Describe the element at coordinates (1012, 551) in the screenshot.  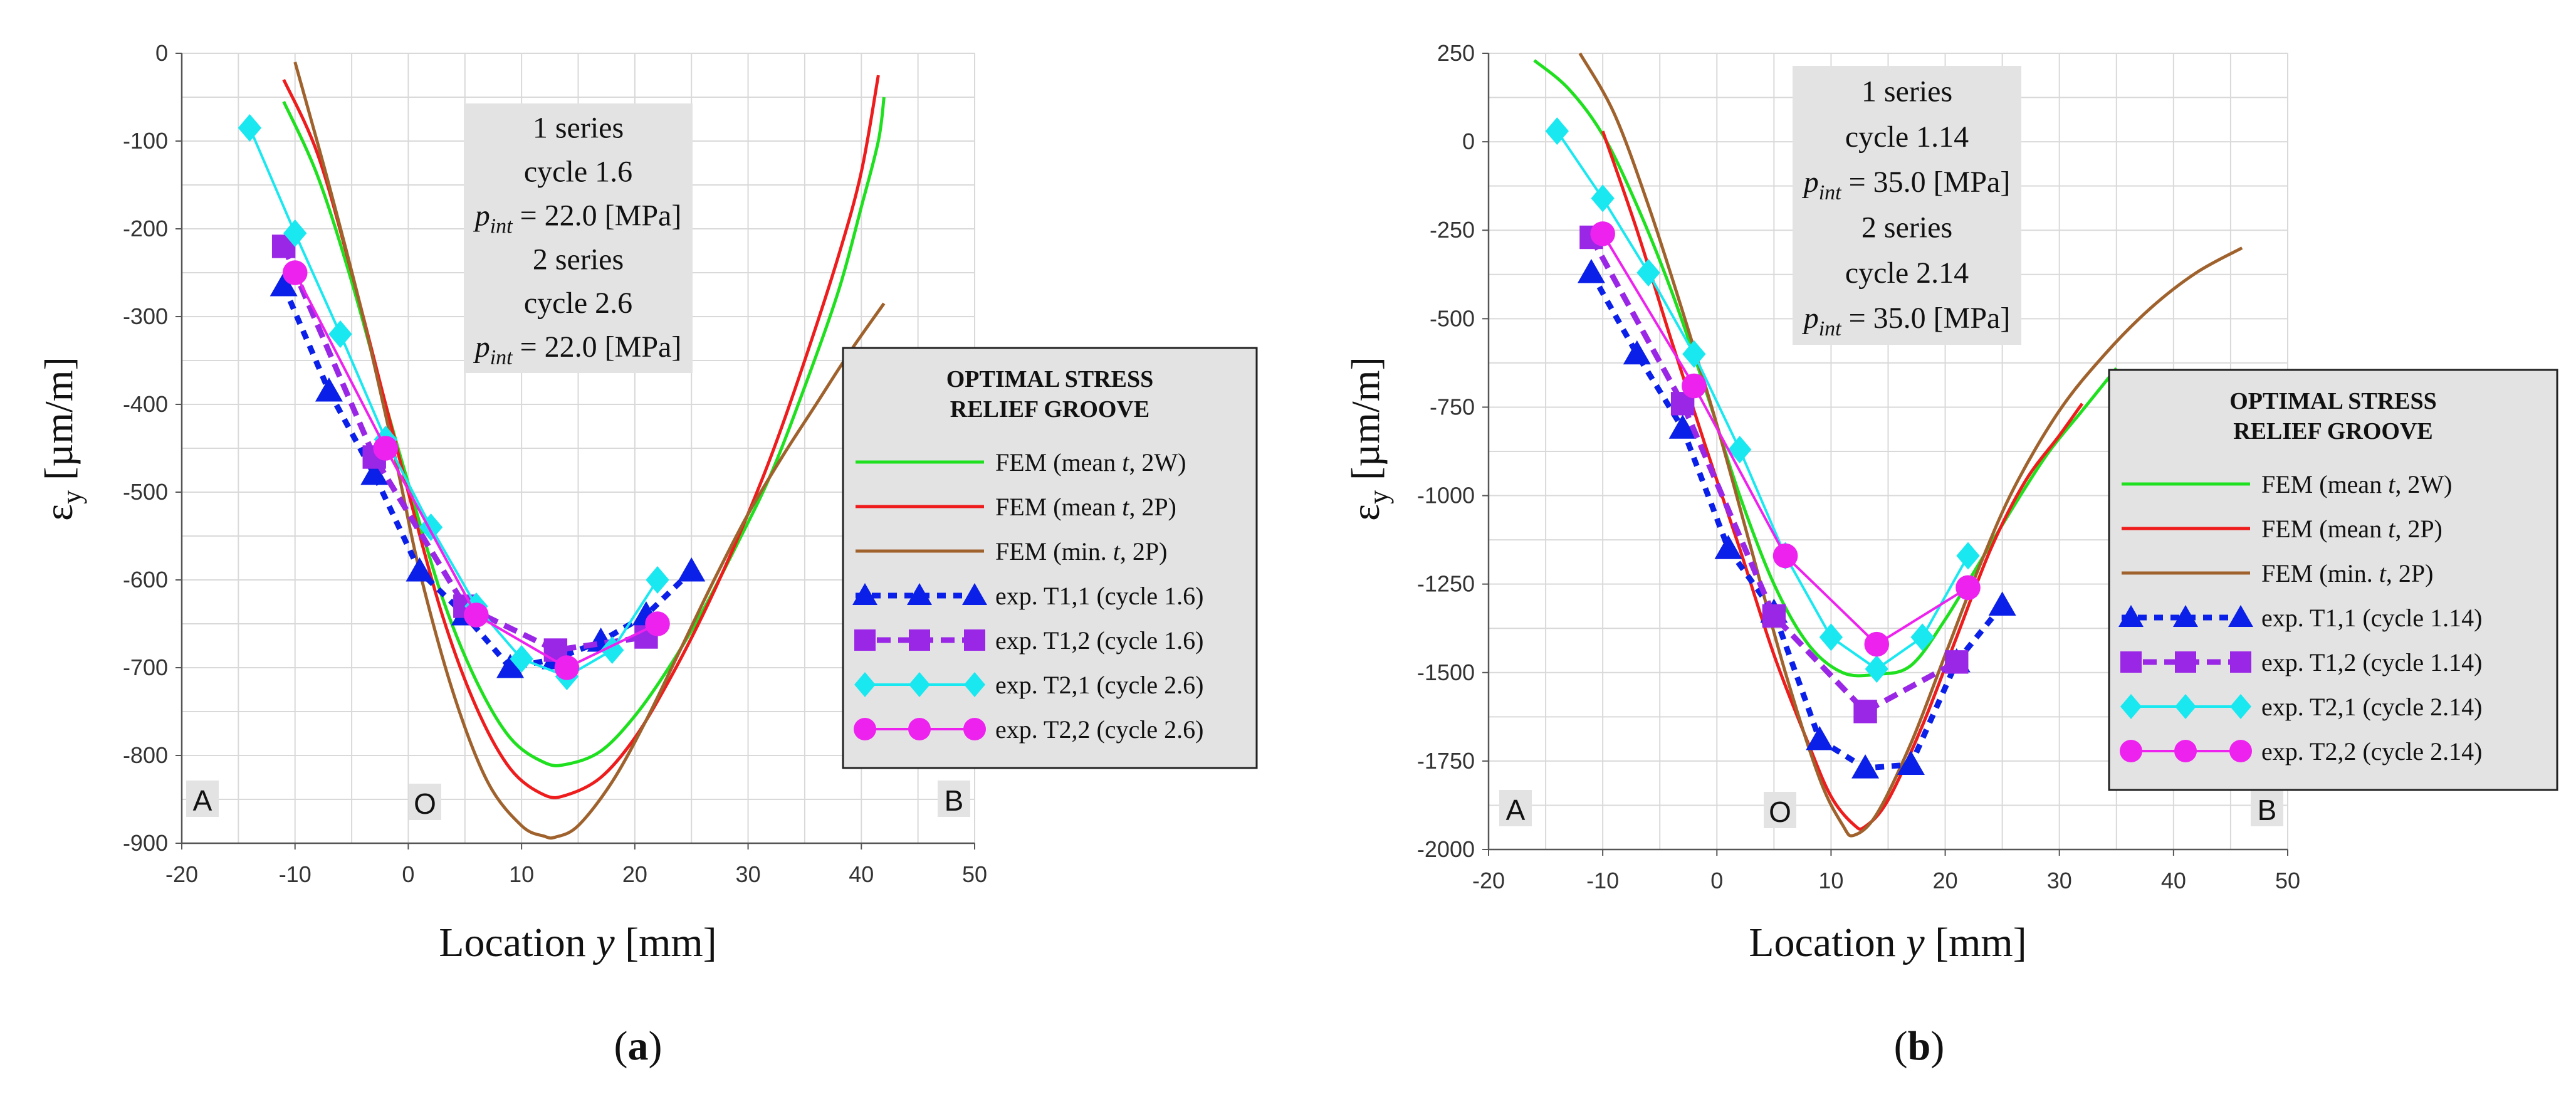
I see `legend-entry: FEM (min. t, 2P)` at that location.